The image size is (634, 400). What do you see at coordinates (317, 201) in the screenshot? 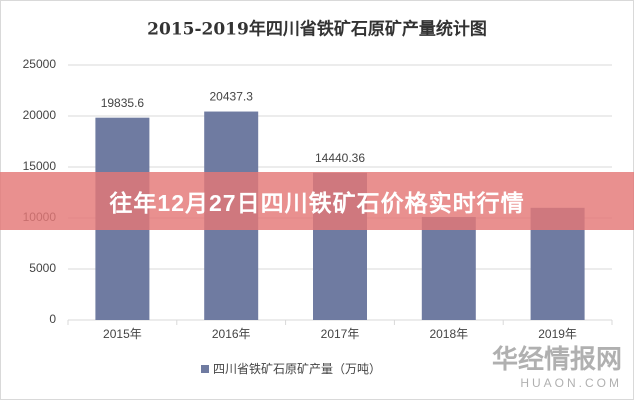
I see `banner: 往年12月27日四川铁矿石价格实时行情` at bounding box center [317, 201].